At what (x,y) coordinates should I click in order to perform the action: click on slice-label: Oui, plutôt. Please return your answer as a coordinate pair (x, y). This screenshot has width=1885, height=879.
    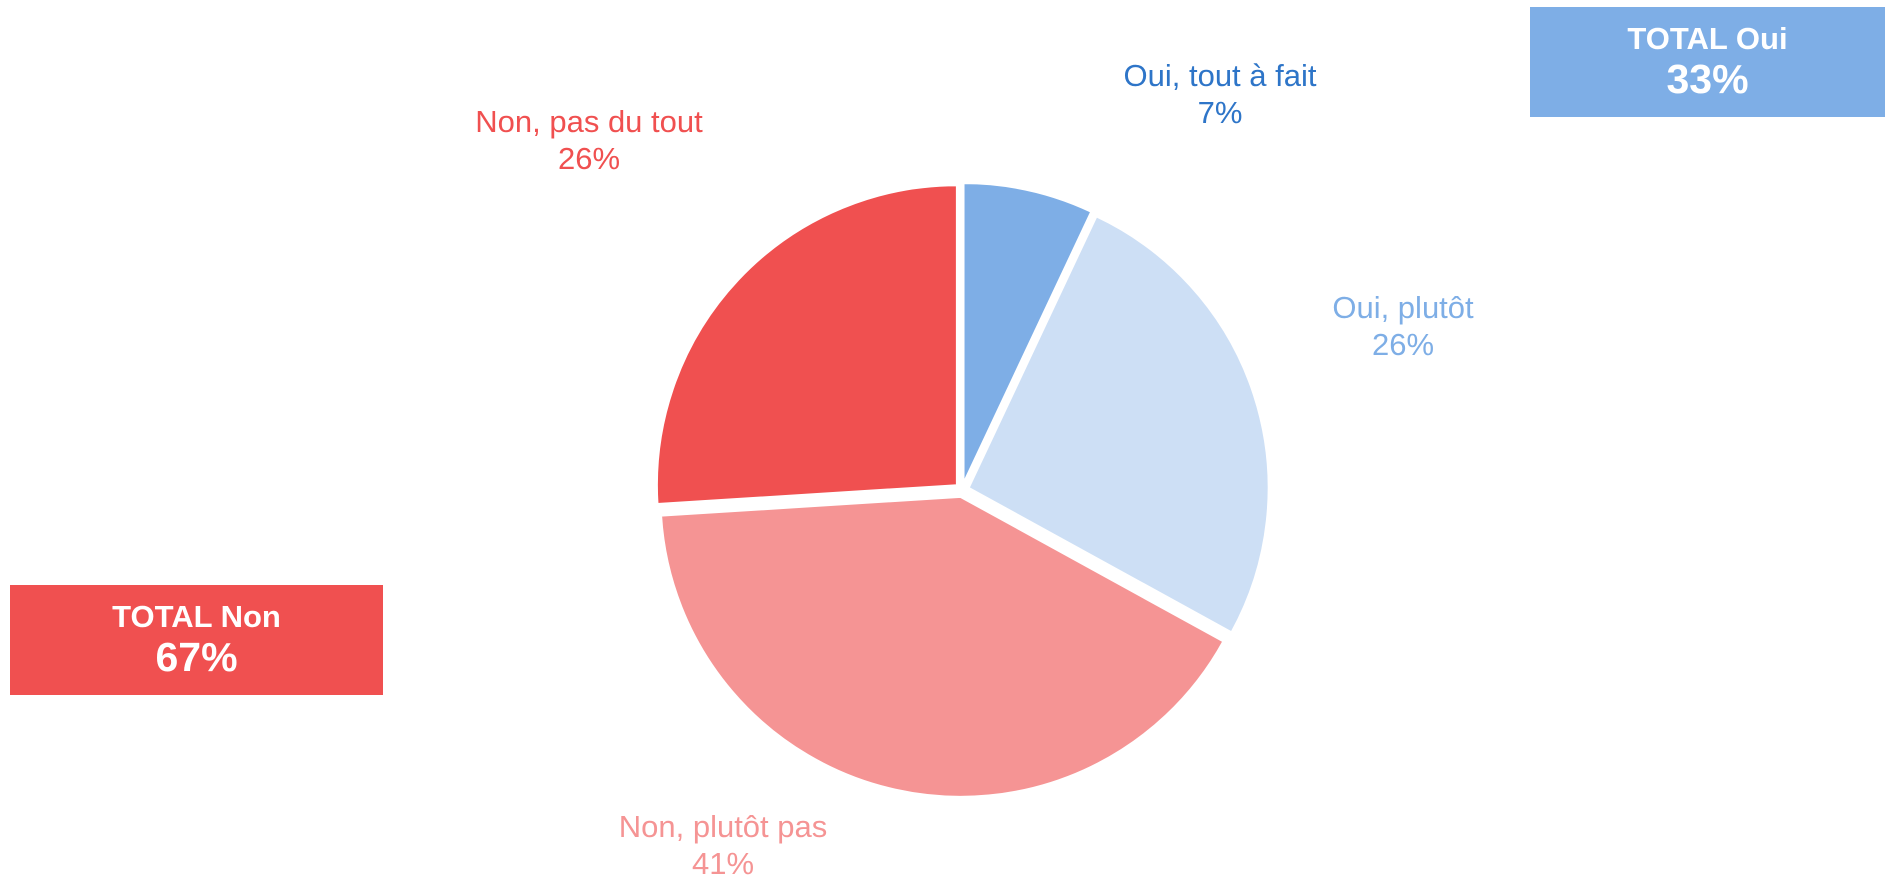
    Looking at the image, I should click on (1403, 307).